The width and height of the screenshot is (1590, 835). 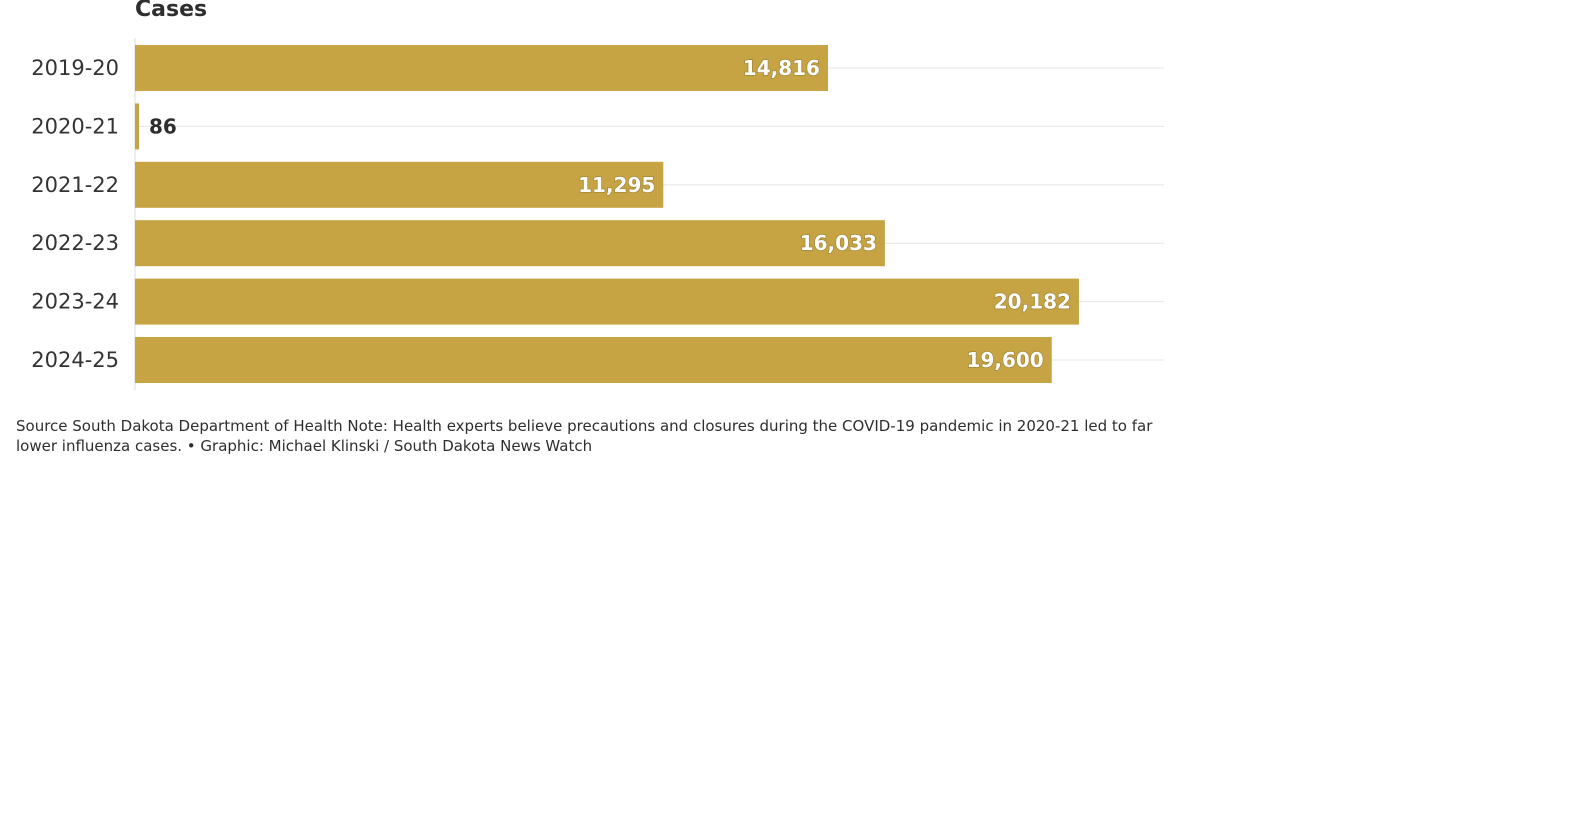 I want to click on category-label: 2019-20, so click(x=75, y=68).